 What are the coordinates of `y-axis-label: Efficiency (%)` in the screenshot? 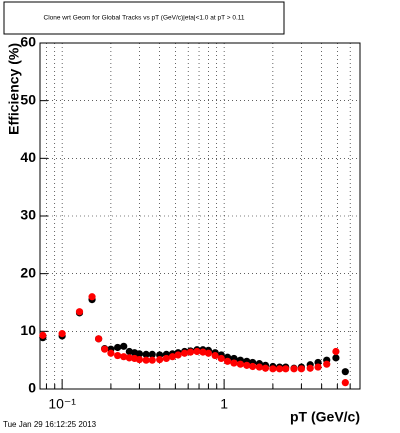 It's located at (14, 89).